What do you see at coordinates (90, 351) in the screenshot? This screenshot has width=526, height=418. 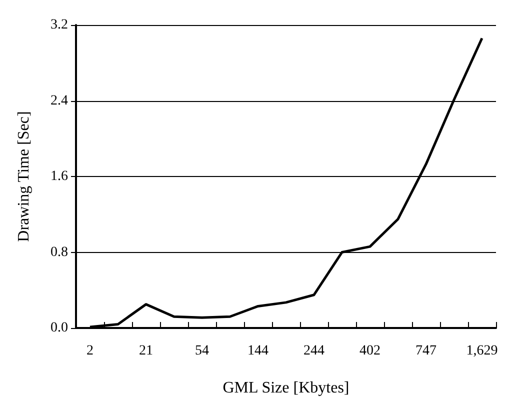 I see `x-tick-label: 2` at bounding box center [90, 351].